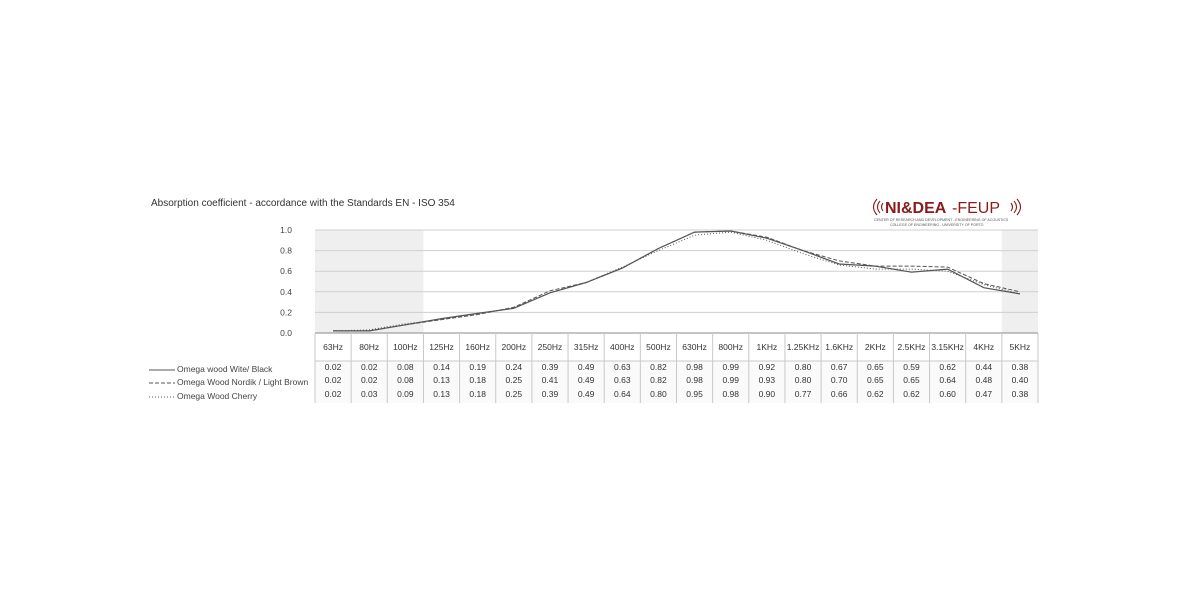 The width and height of the screenshot is (1200, 600). What do you see at coordinates (243, 382) in the screenshot?
I see `legend-label: Omega Wood Nordik / Light Brown` at bounding box center [243, 382].